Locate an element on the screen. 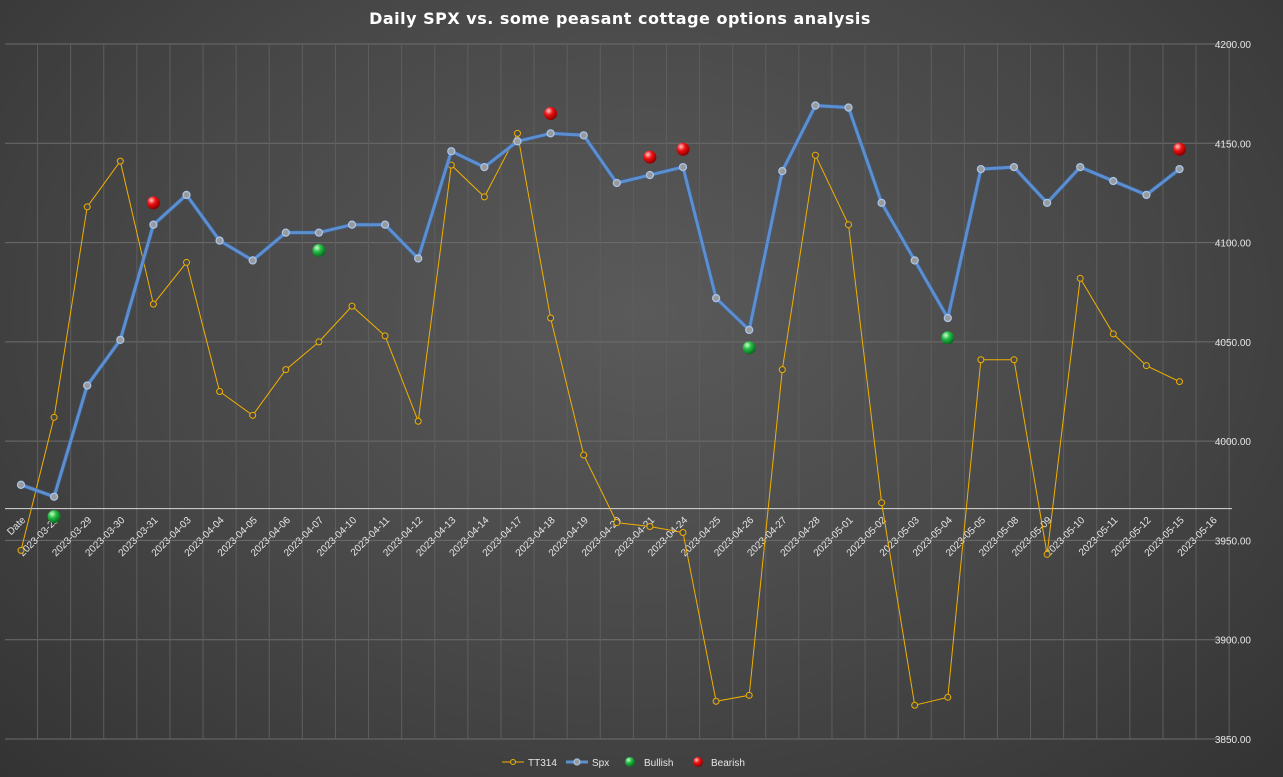 Image resolution: width=1283 pixels, height=777 pixels. legend: TT314 Spx Bullish Bearish is located at coordinates (623, 763).